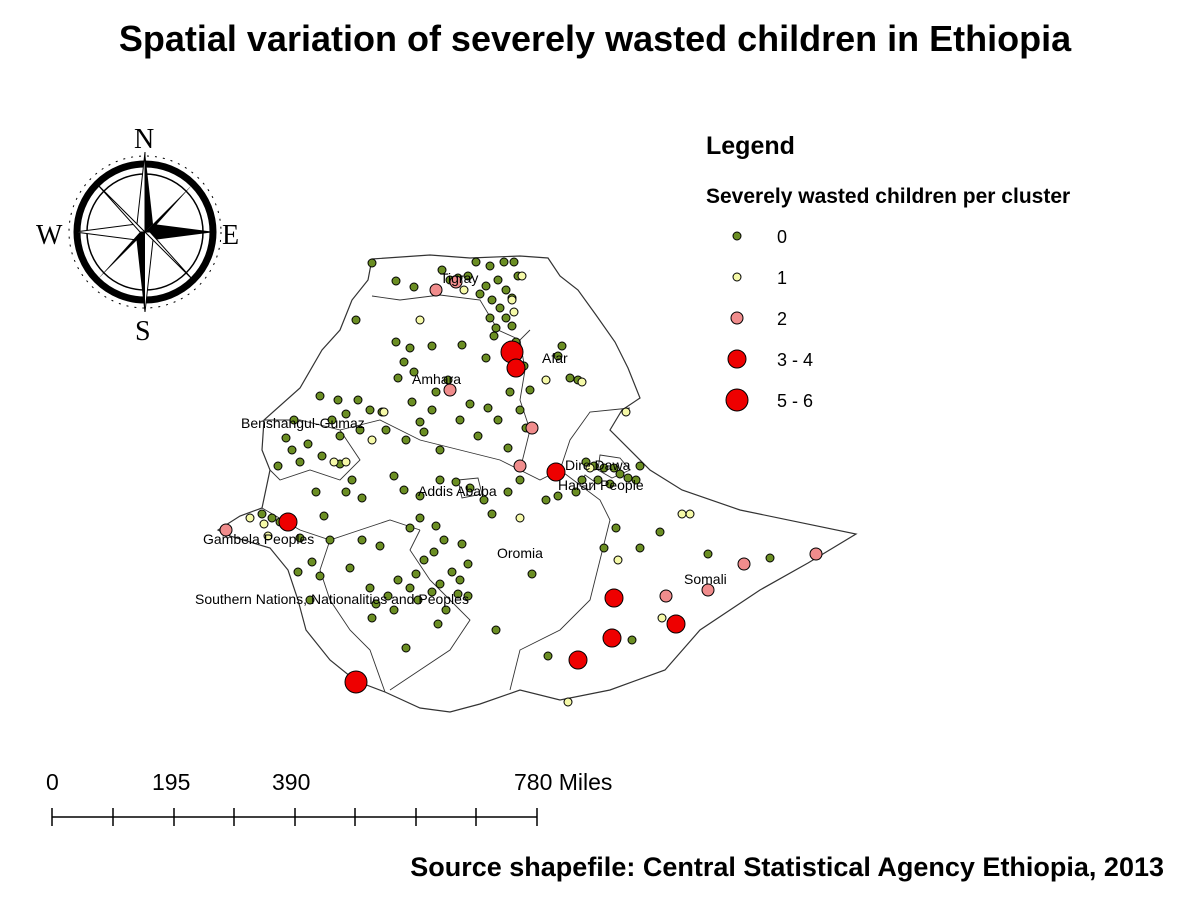  Describe the element at coordinates (291, 782) in the screenshot. I see `scale-label-390: 390` at that location.